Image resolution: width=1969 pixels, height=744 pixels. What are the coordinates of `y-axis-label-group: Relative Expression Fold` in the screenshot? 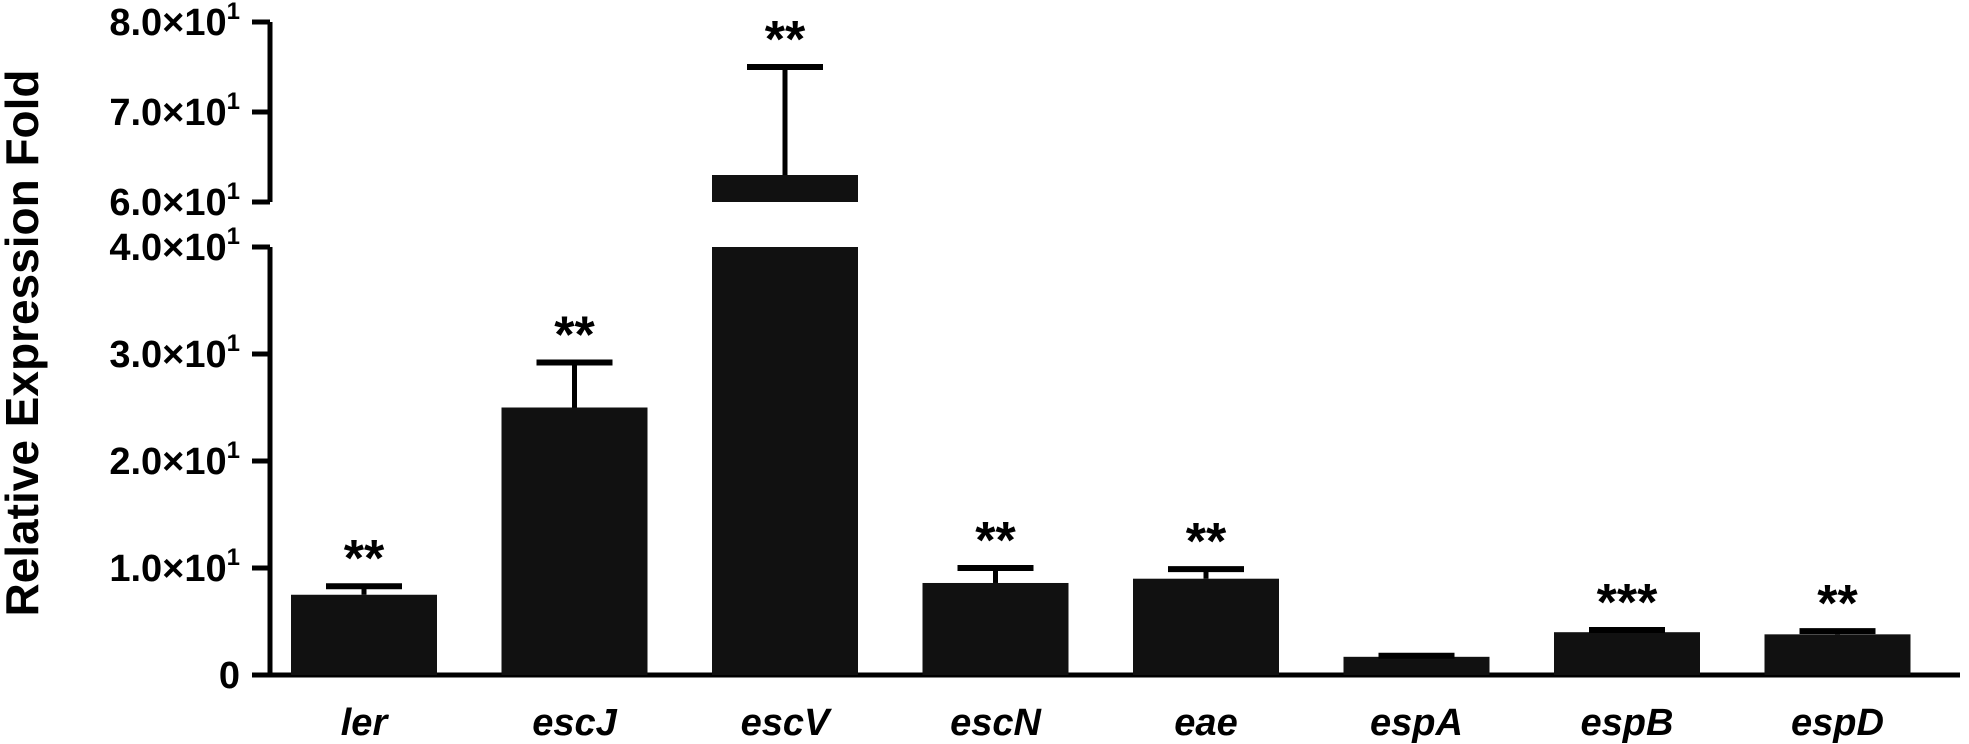 It's located at (24, 342).